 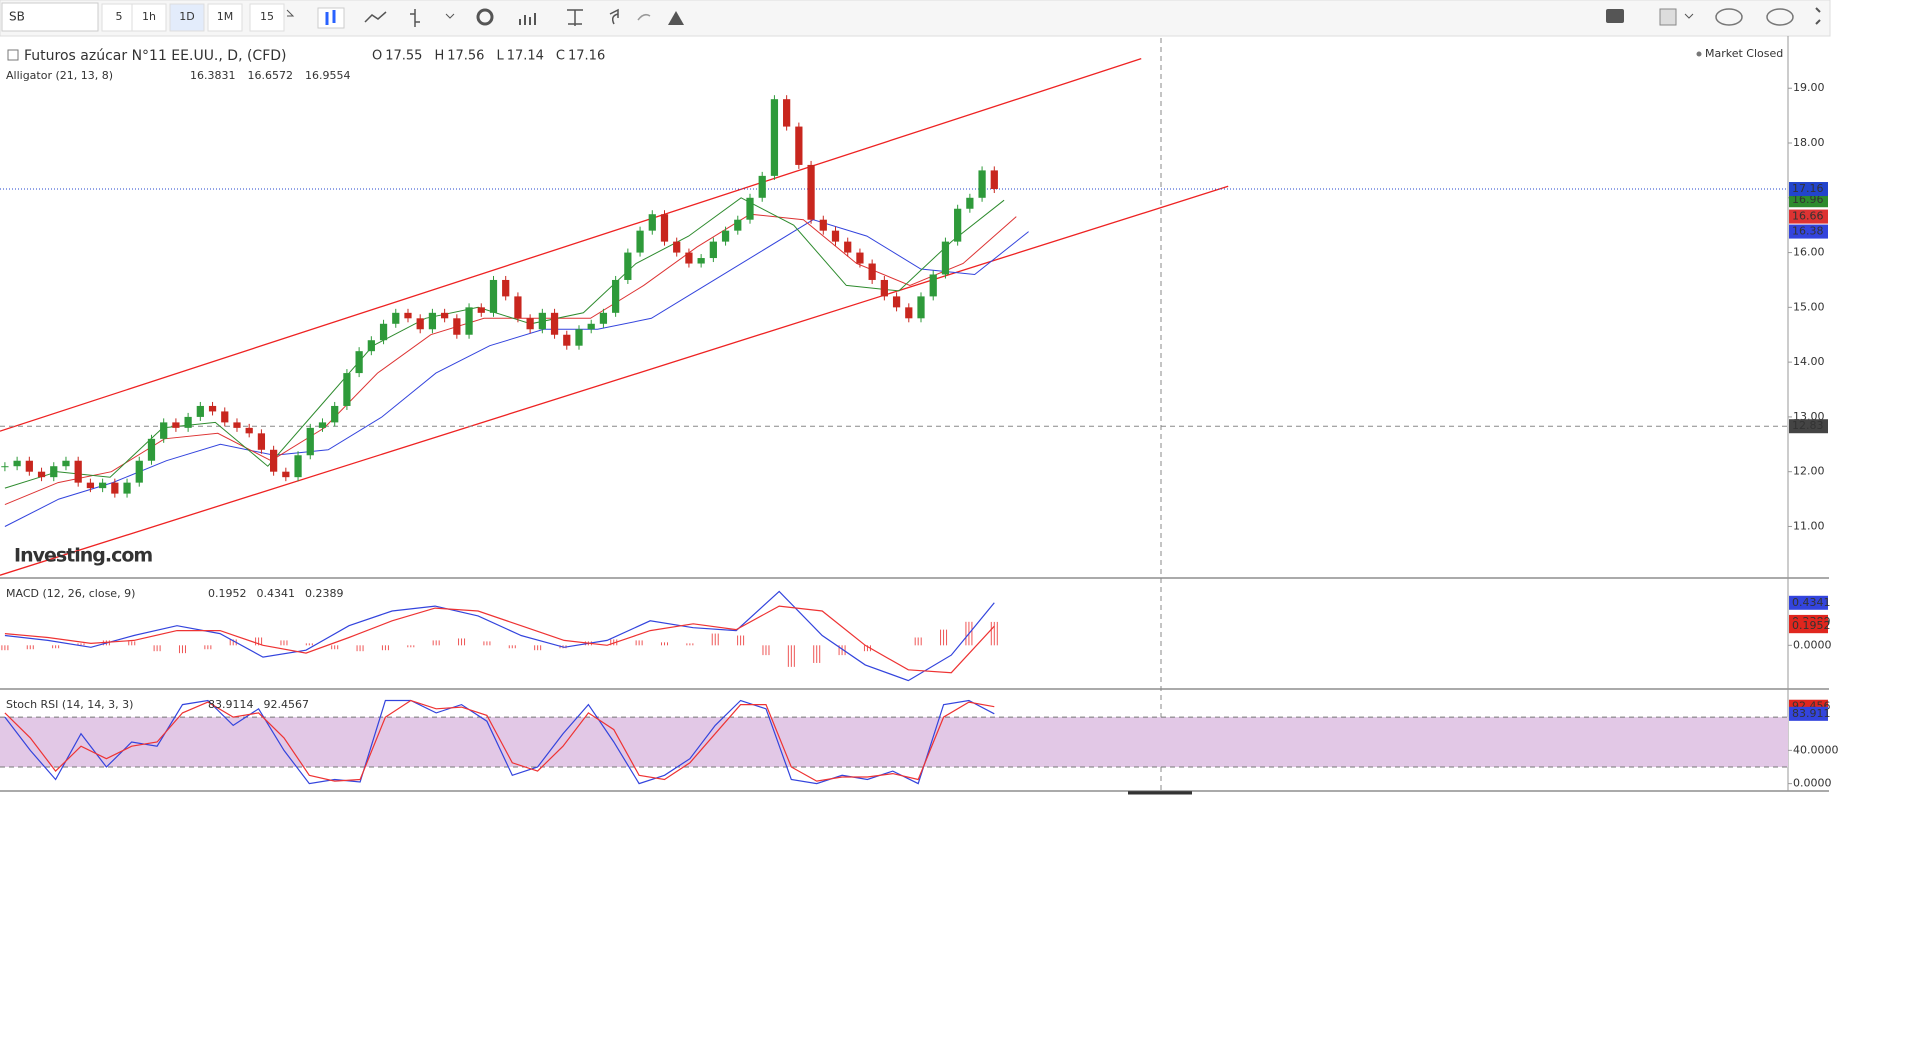 I want to click on y-tick-label: 19.00, so click(x=1809, y=87).